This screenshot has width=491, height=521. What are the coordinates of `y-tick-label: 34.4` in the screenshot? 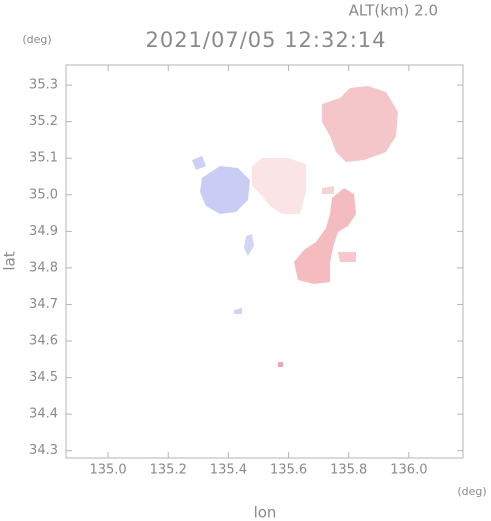 It's located at (43, 414).